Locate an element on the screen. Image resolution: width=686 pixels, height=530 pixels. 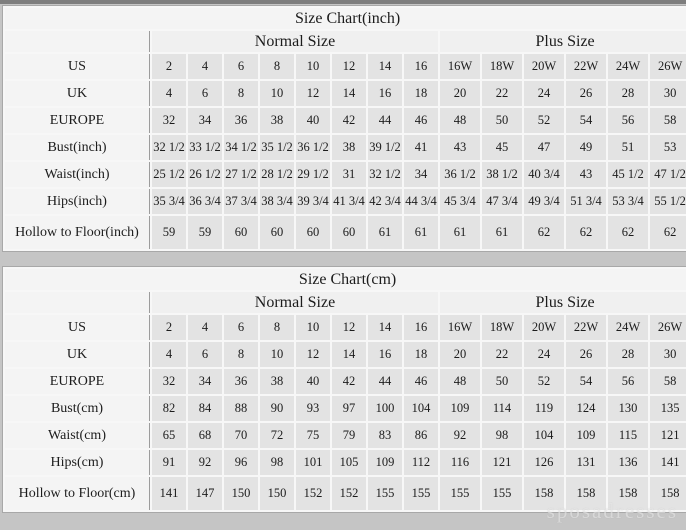
size-cell: 114 is located at coordinates (502, 408).